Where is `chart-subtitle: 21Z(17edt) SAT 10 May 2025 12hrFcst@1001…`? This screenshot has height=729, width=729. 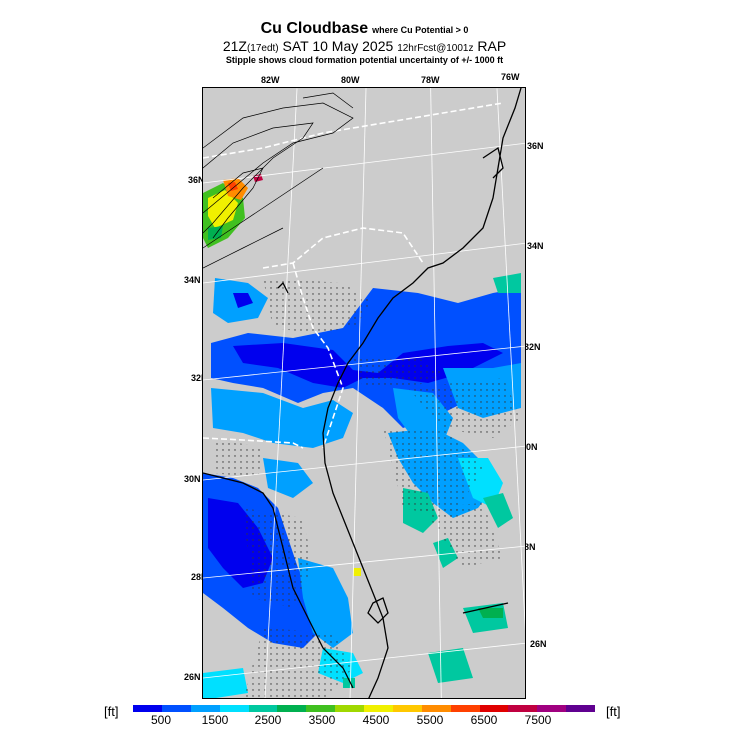
chart-subtitle: 21Z(17edt) SAT 10 May 2025 12hrFcst@1001… is located at coordinates (364, 46).